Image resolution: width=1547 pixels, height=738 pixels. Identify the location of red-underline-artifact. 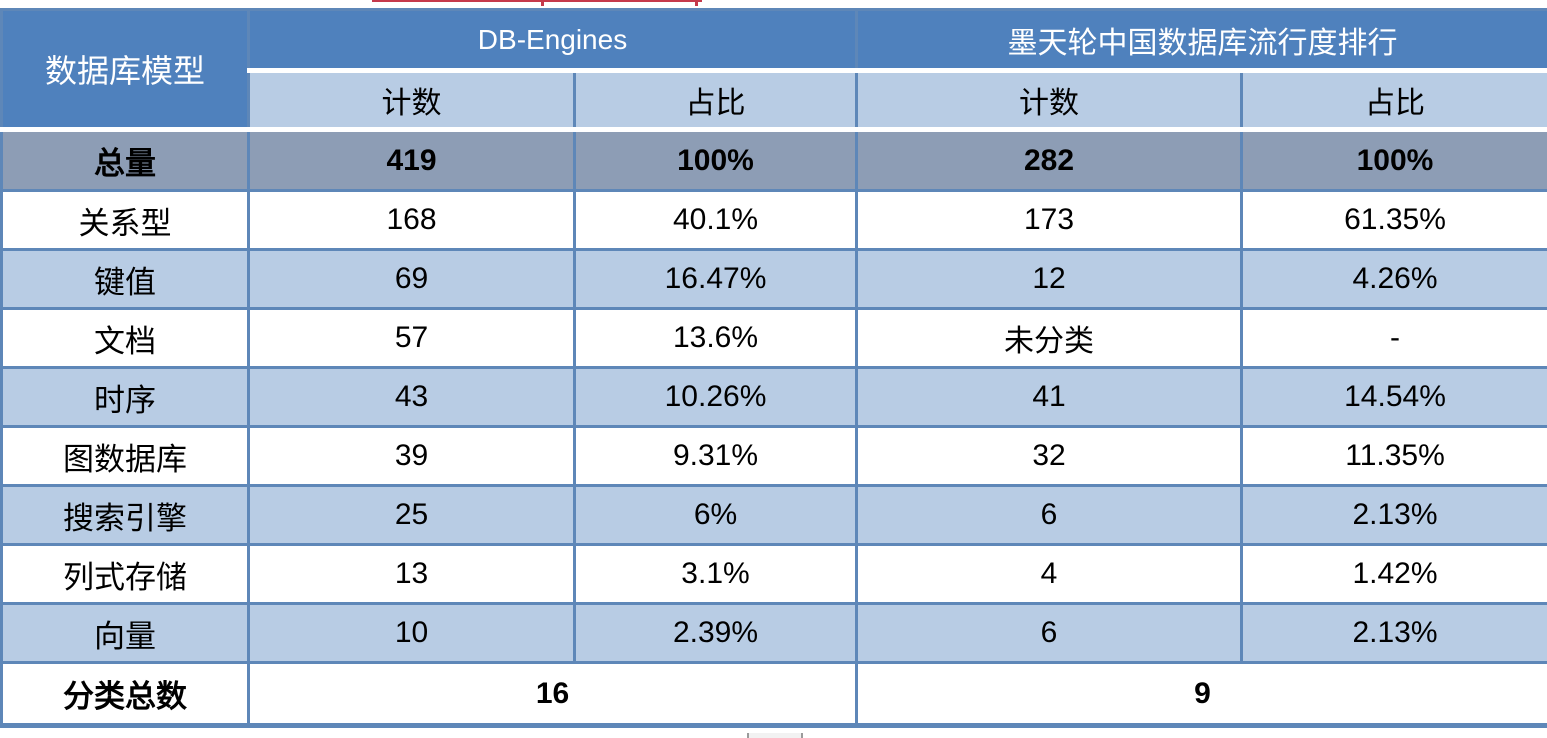
(537, 1).